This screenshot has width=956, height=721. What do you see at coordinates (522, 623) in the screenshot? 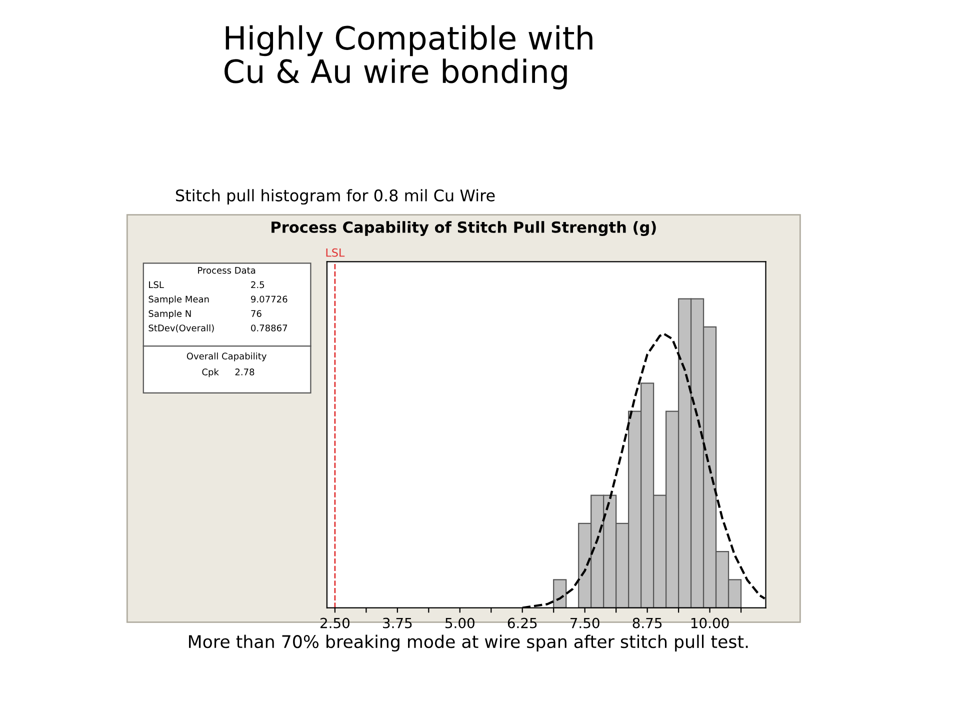
I see `x-tick-label: 6.25` at bounding box center [522, 623].